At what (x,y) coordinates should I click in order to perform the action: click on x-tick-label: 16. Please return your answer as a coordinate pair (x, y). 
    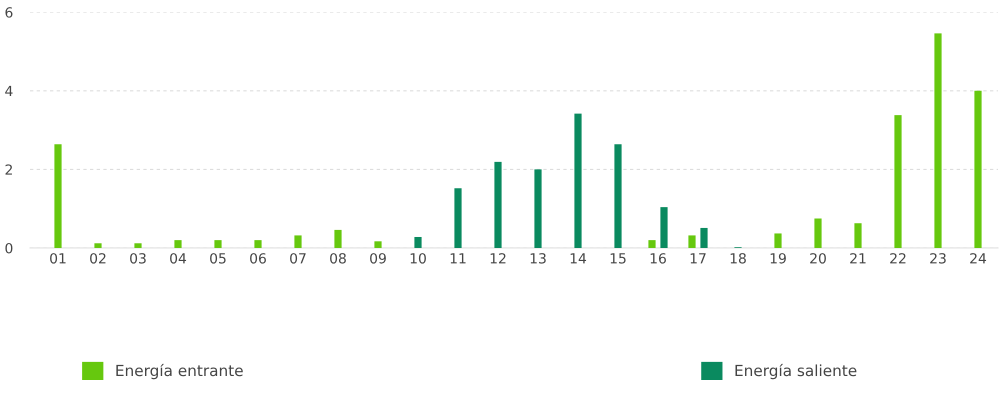
    Looking at the image, I should click on (658, 258).